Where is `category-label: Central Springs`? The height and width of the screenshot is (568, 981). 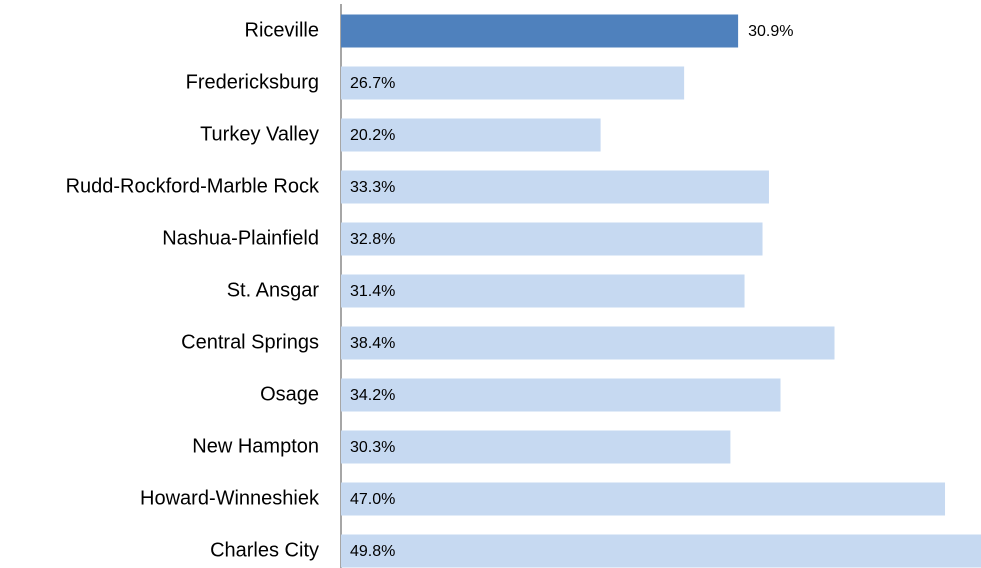 category-label: Central Springs is located at coordinates (250, 342).